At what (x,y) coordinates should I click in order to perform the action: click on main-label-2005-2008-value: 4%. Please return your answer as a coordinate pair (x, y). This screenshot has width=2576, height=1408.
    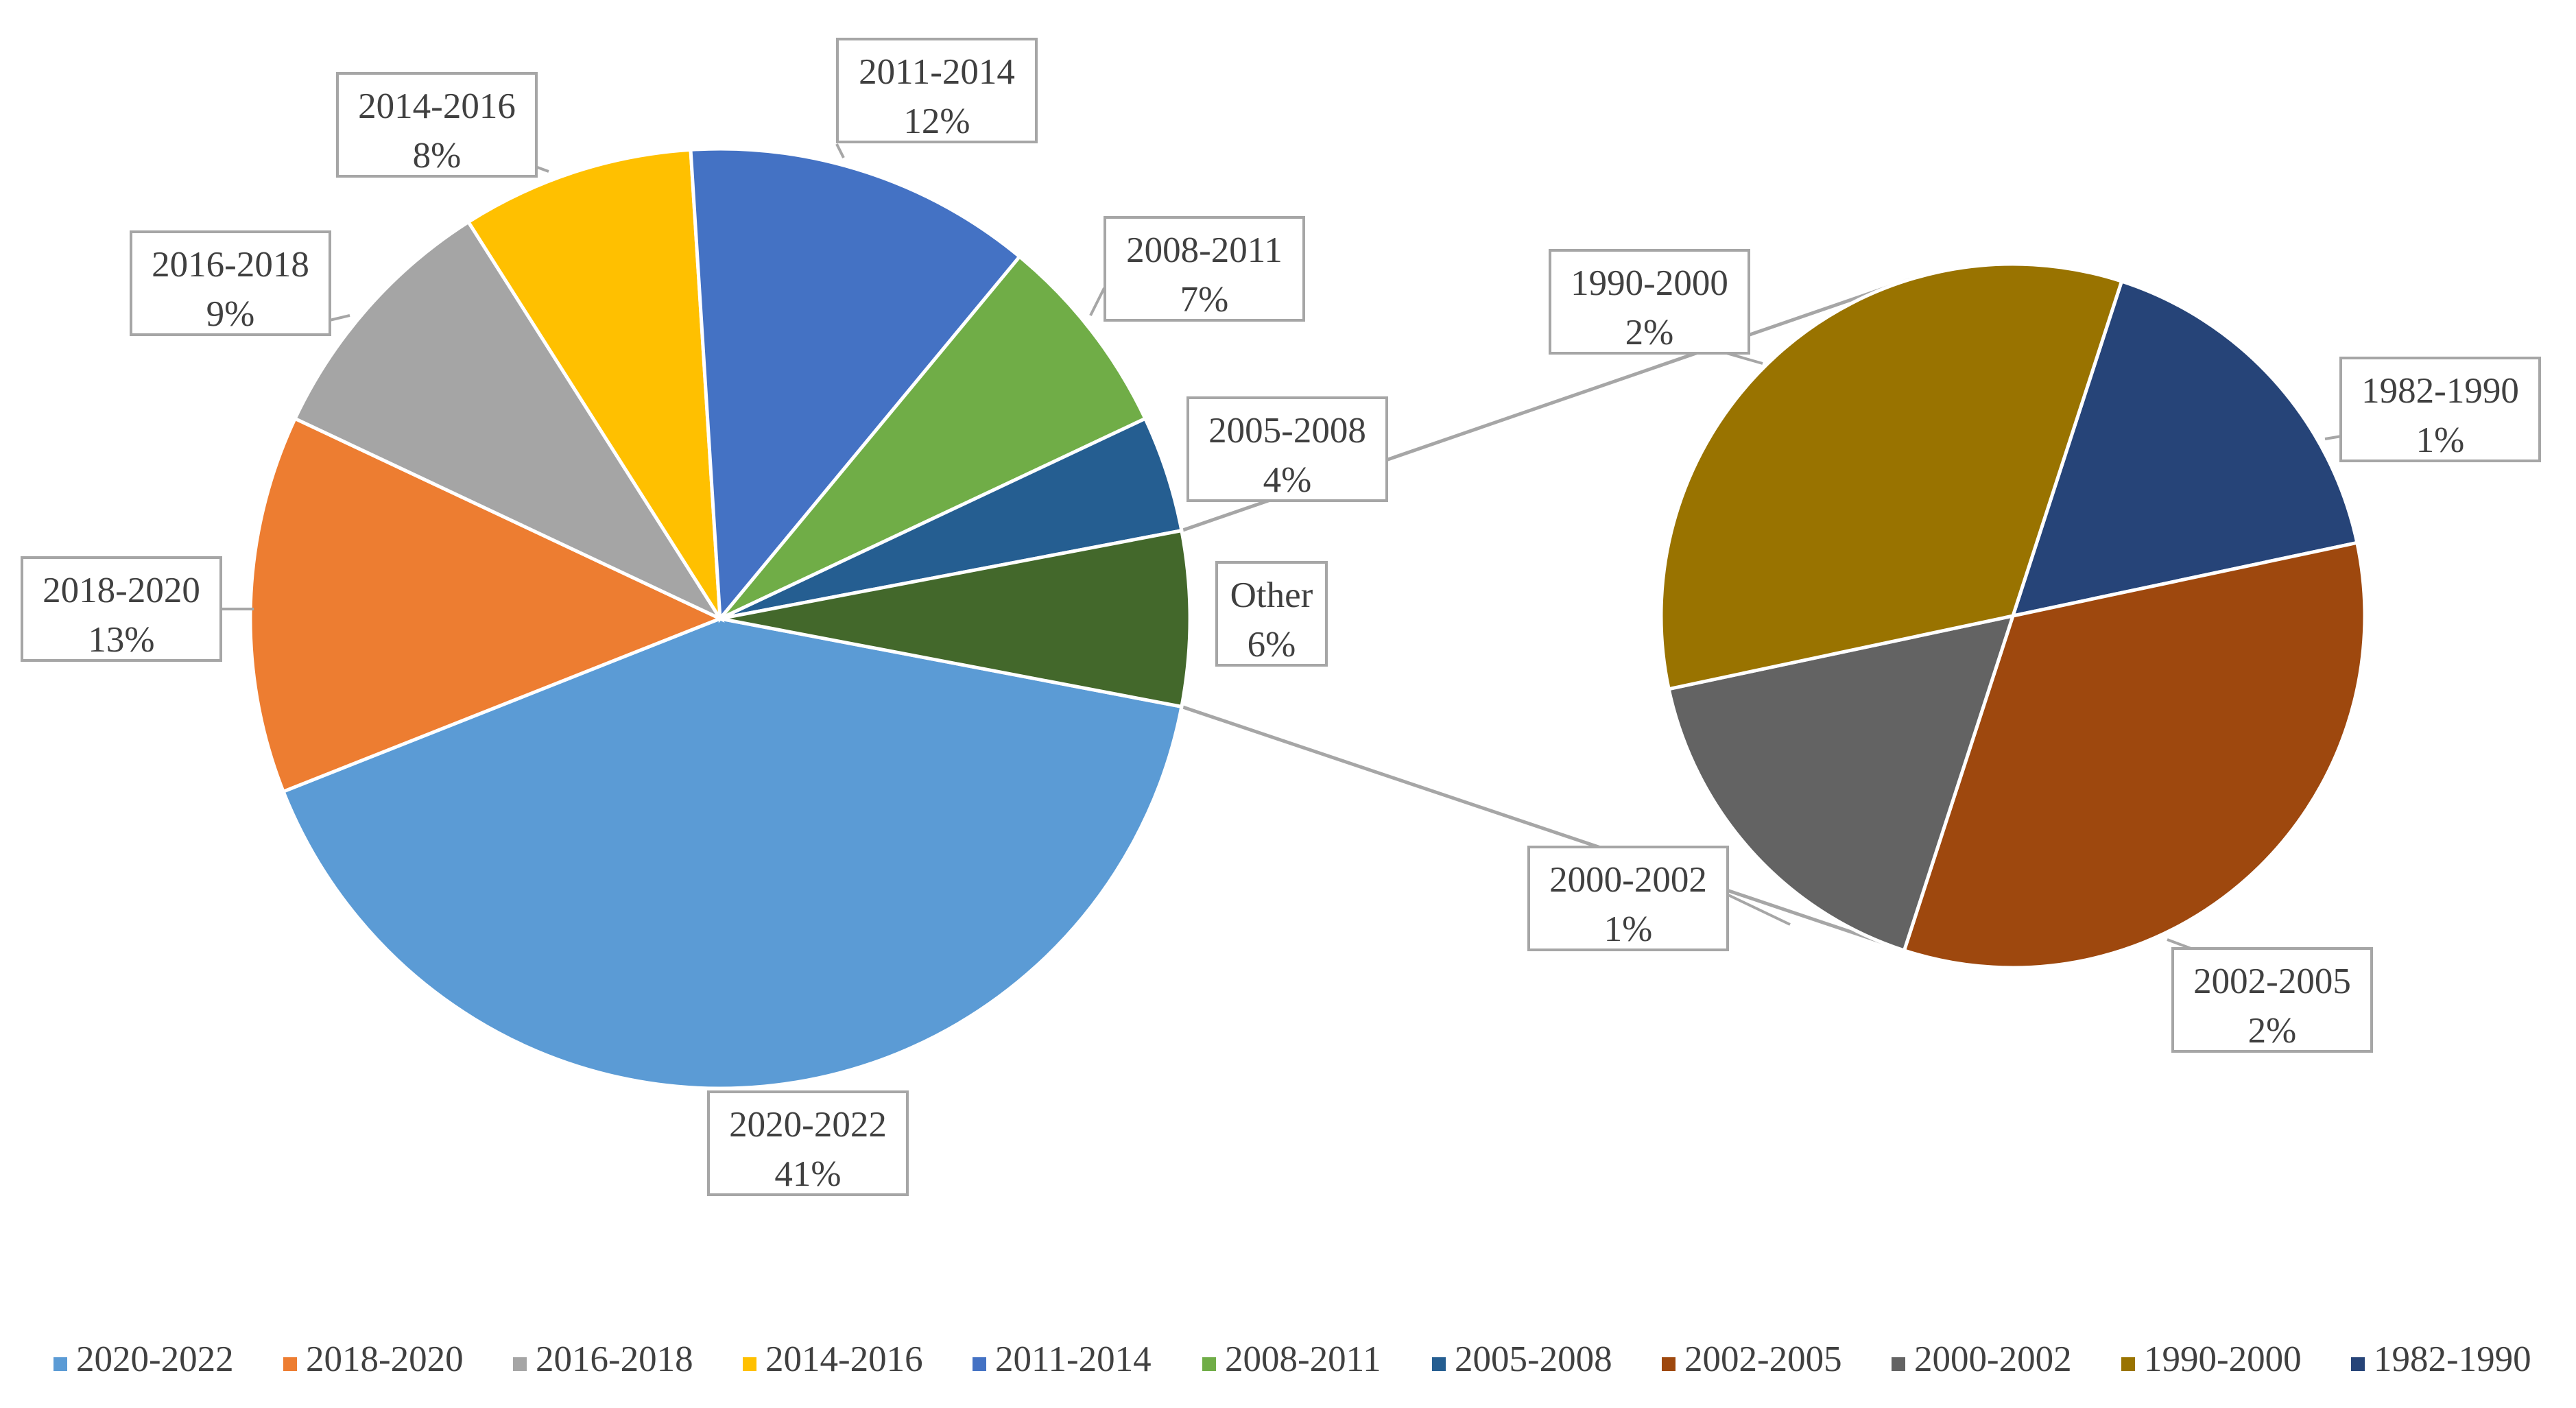
    Looking at the image, I should click on (1287, 480).